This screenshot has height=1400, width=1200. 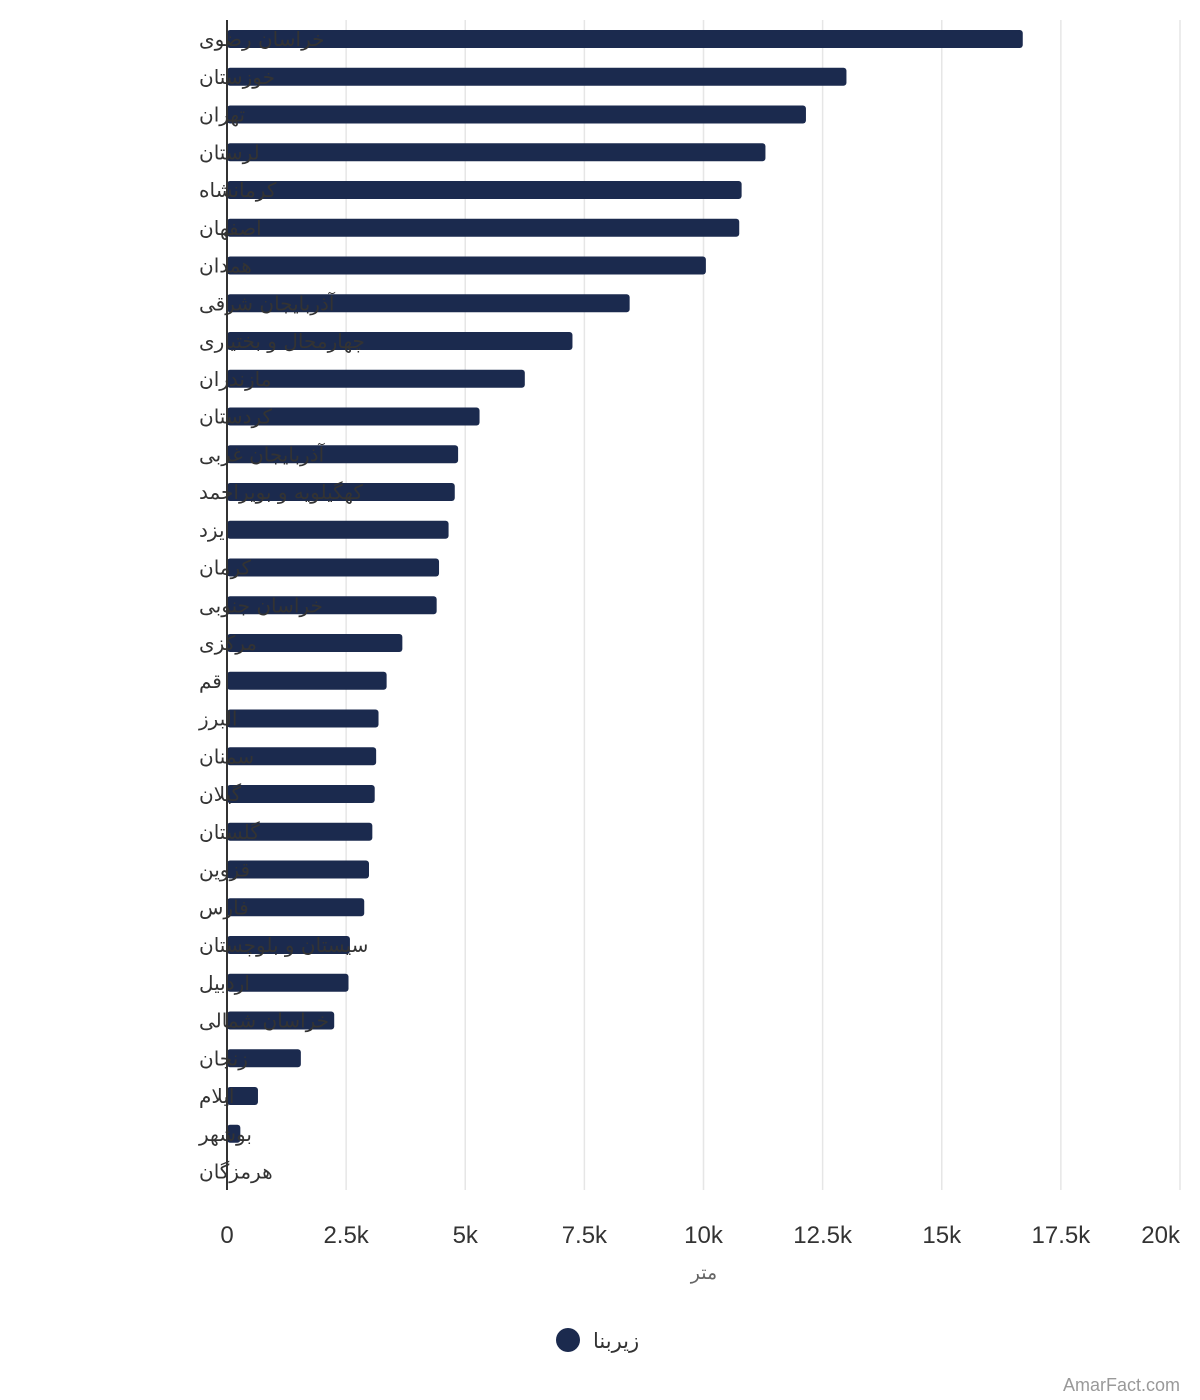 What do you see at coordinates (210, 681) in the screenshot?
I see `category-label: قم` at bounding box center [210, 681].